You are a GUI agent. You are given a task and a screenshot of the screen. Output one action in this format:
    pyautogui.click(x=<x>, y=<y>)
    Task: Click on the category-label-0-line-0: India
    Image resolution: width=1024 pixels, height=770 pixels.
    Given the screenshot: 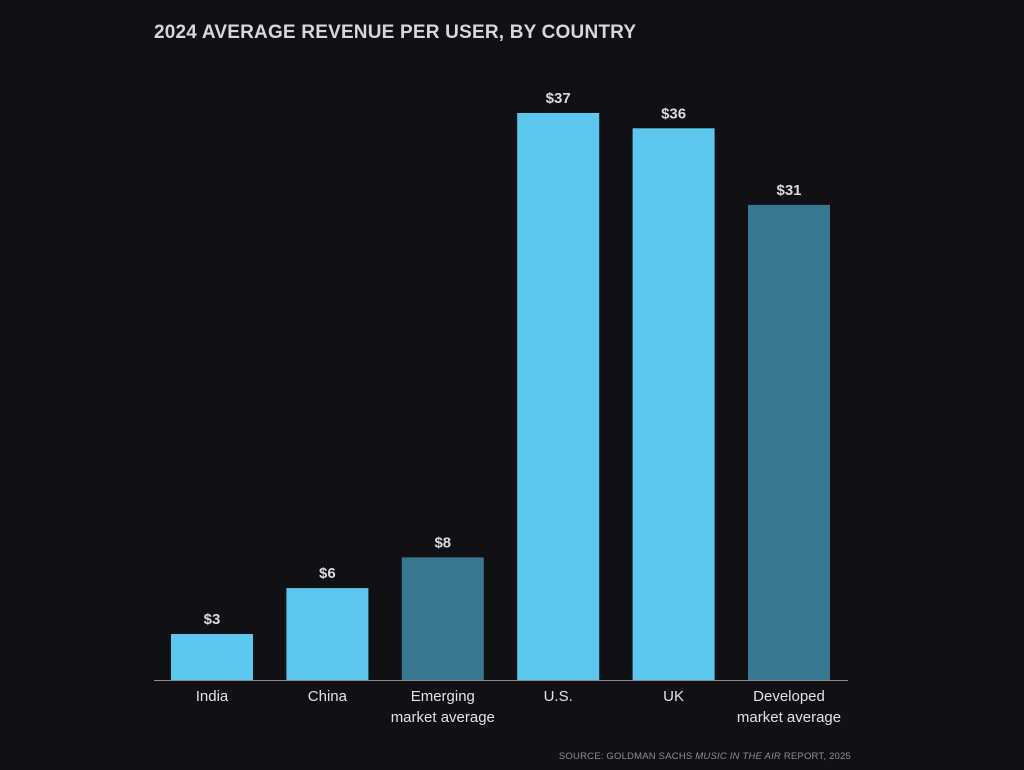 What is the action you would take?
    pyautogui.click(x=212, y=696)
    